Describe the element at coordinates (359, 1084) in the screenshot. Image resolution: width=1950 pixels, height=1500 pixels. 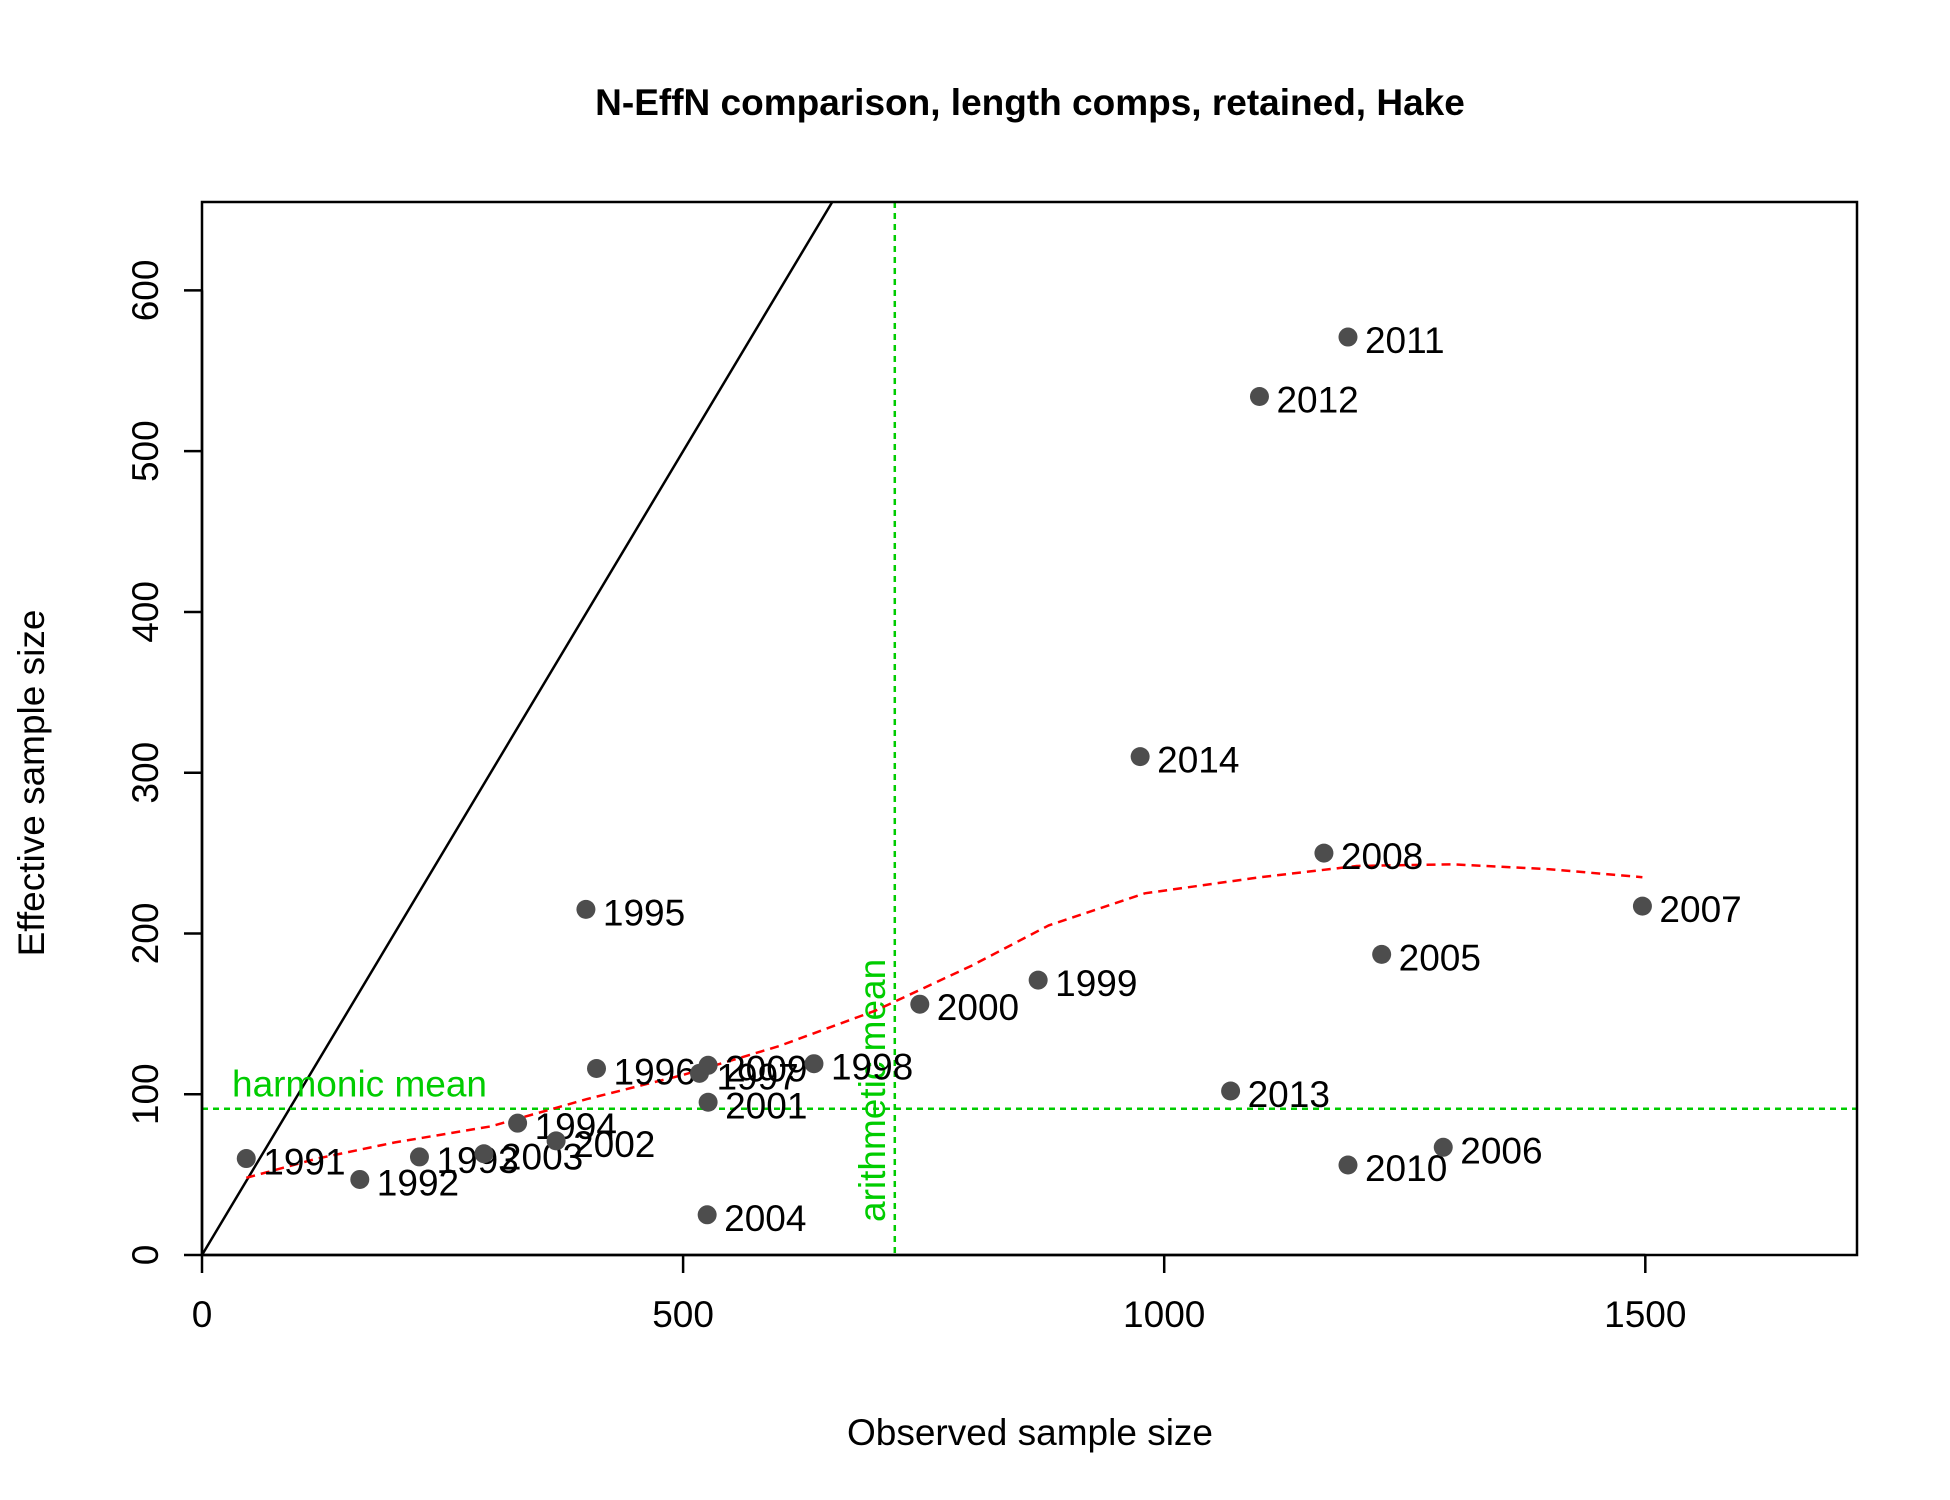
I see `harmonic-mean-label: harmonic mean` at that location.